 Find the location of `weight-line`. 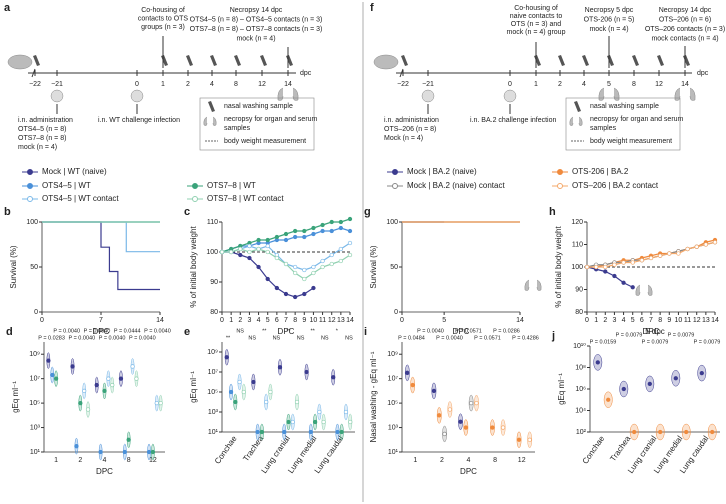

weight-line is located at coordinates (268, 274).